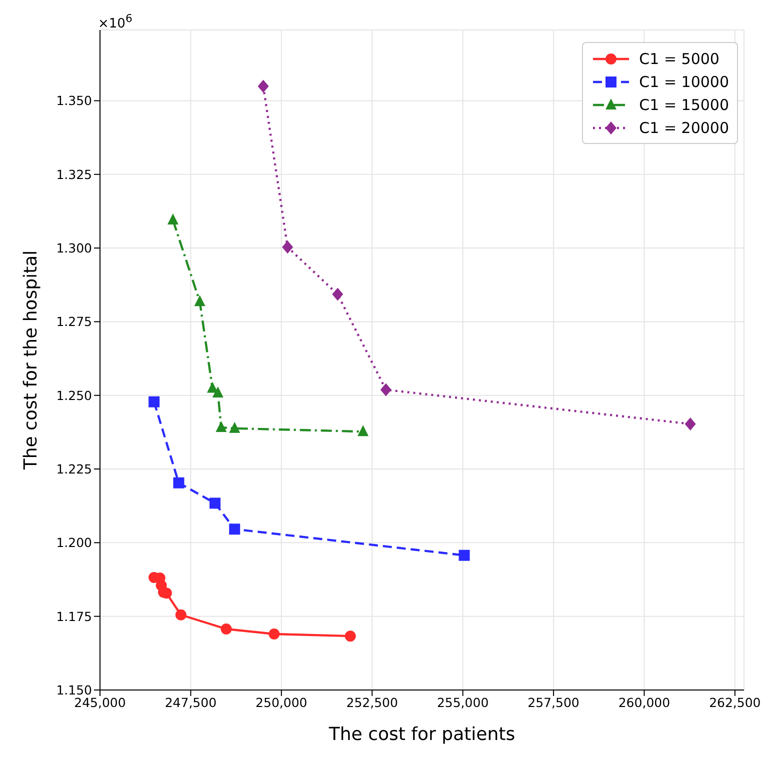 Image resolution: width=782 pixels, height=766 pixels. I want to click on legend-label: C1 = 20000, so click(684, 127).